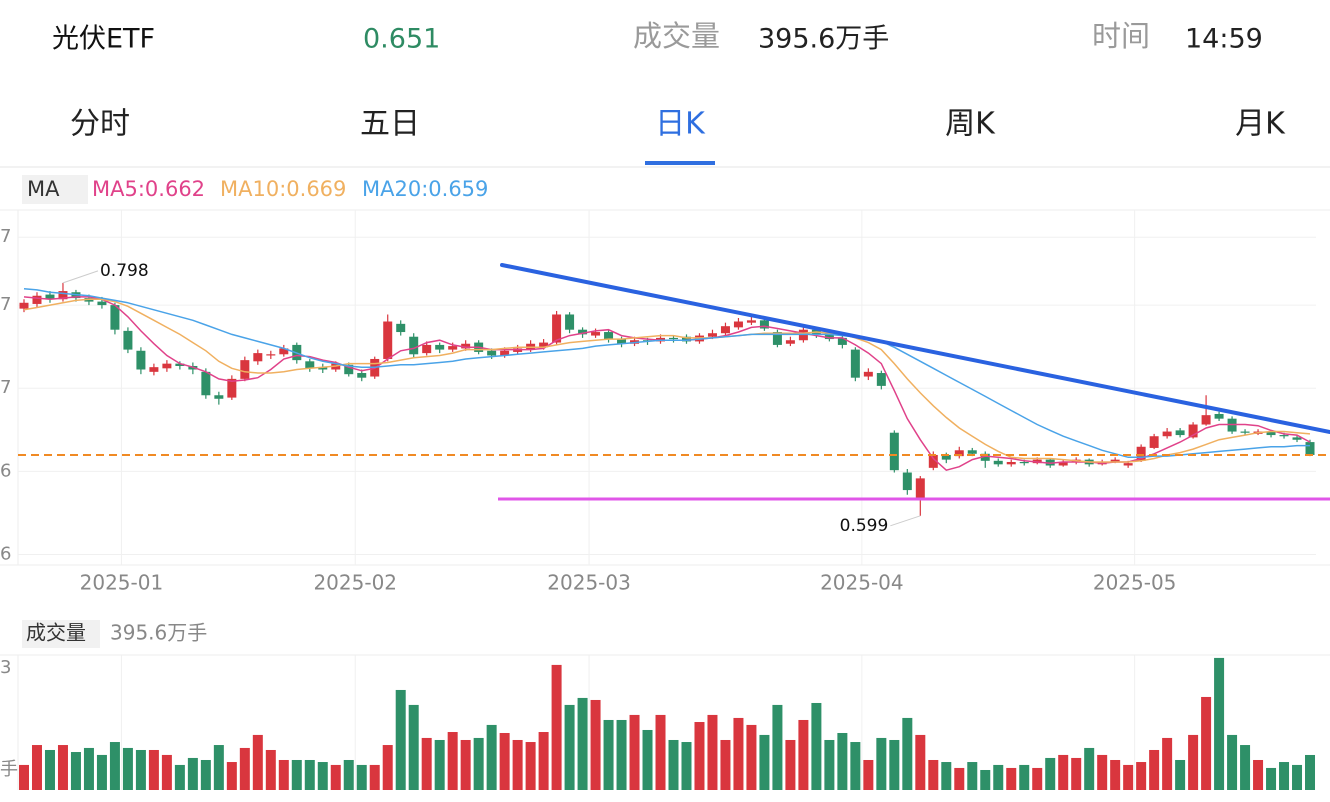  What do you see at coordinates (425, 189) in the screenshot?
I see `legend-entry: MA20:0.659` at bounding box center [425, 189].